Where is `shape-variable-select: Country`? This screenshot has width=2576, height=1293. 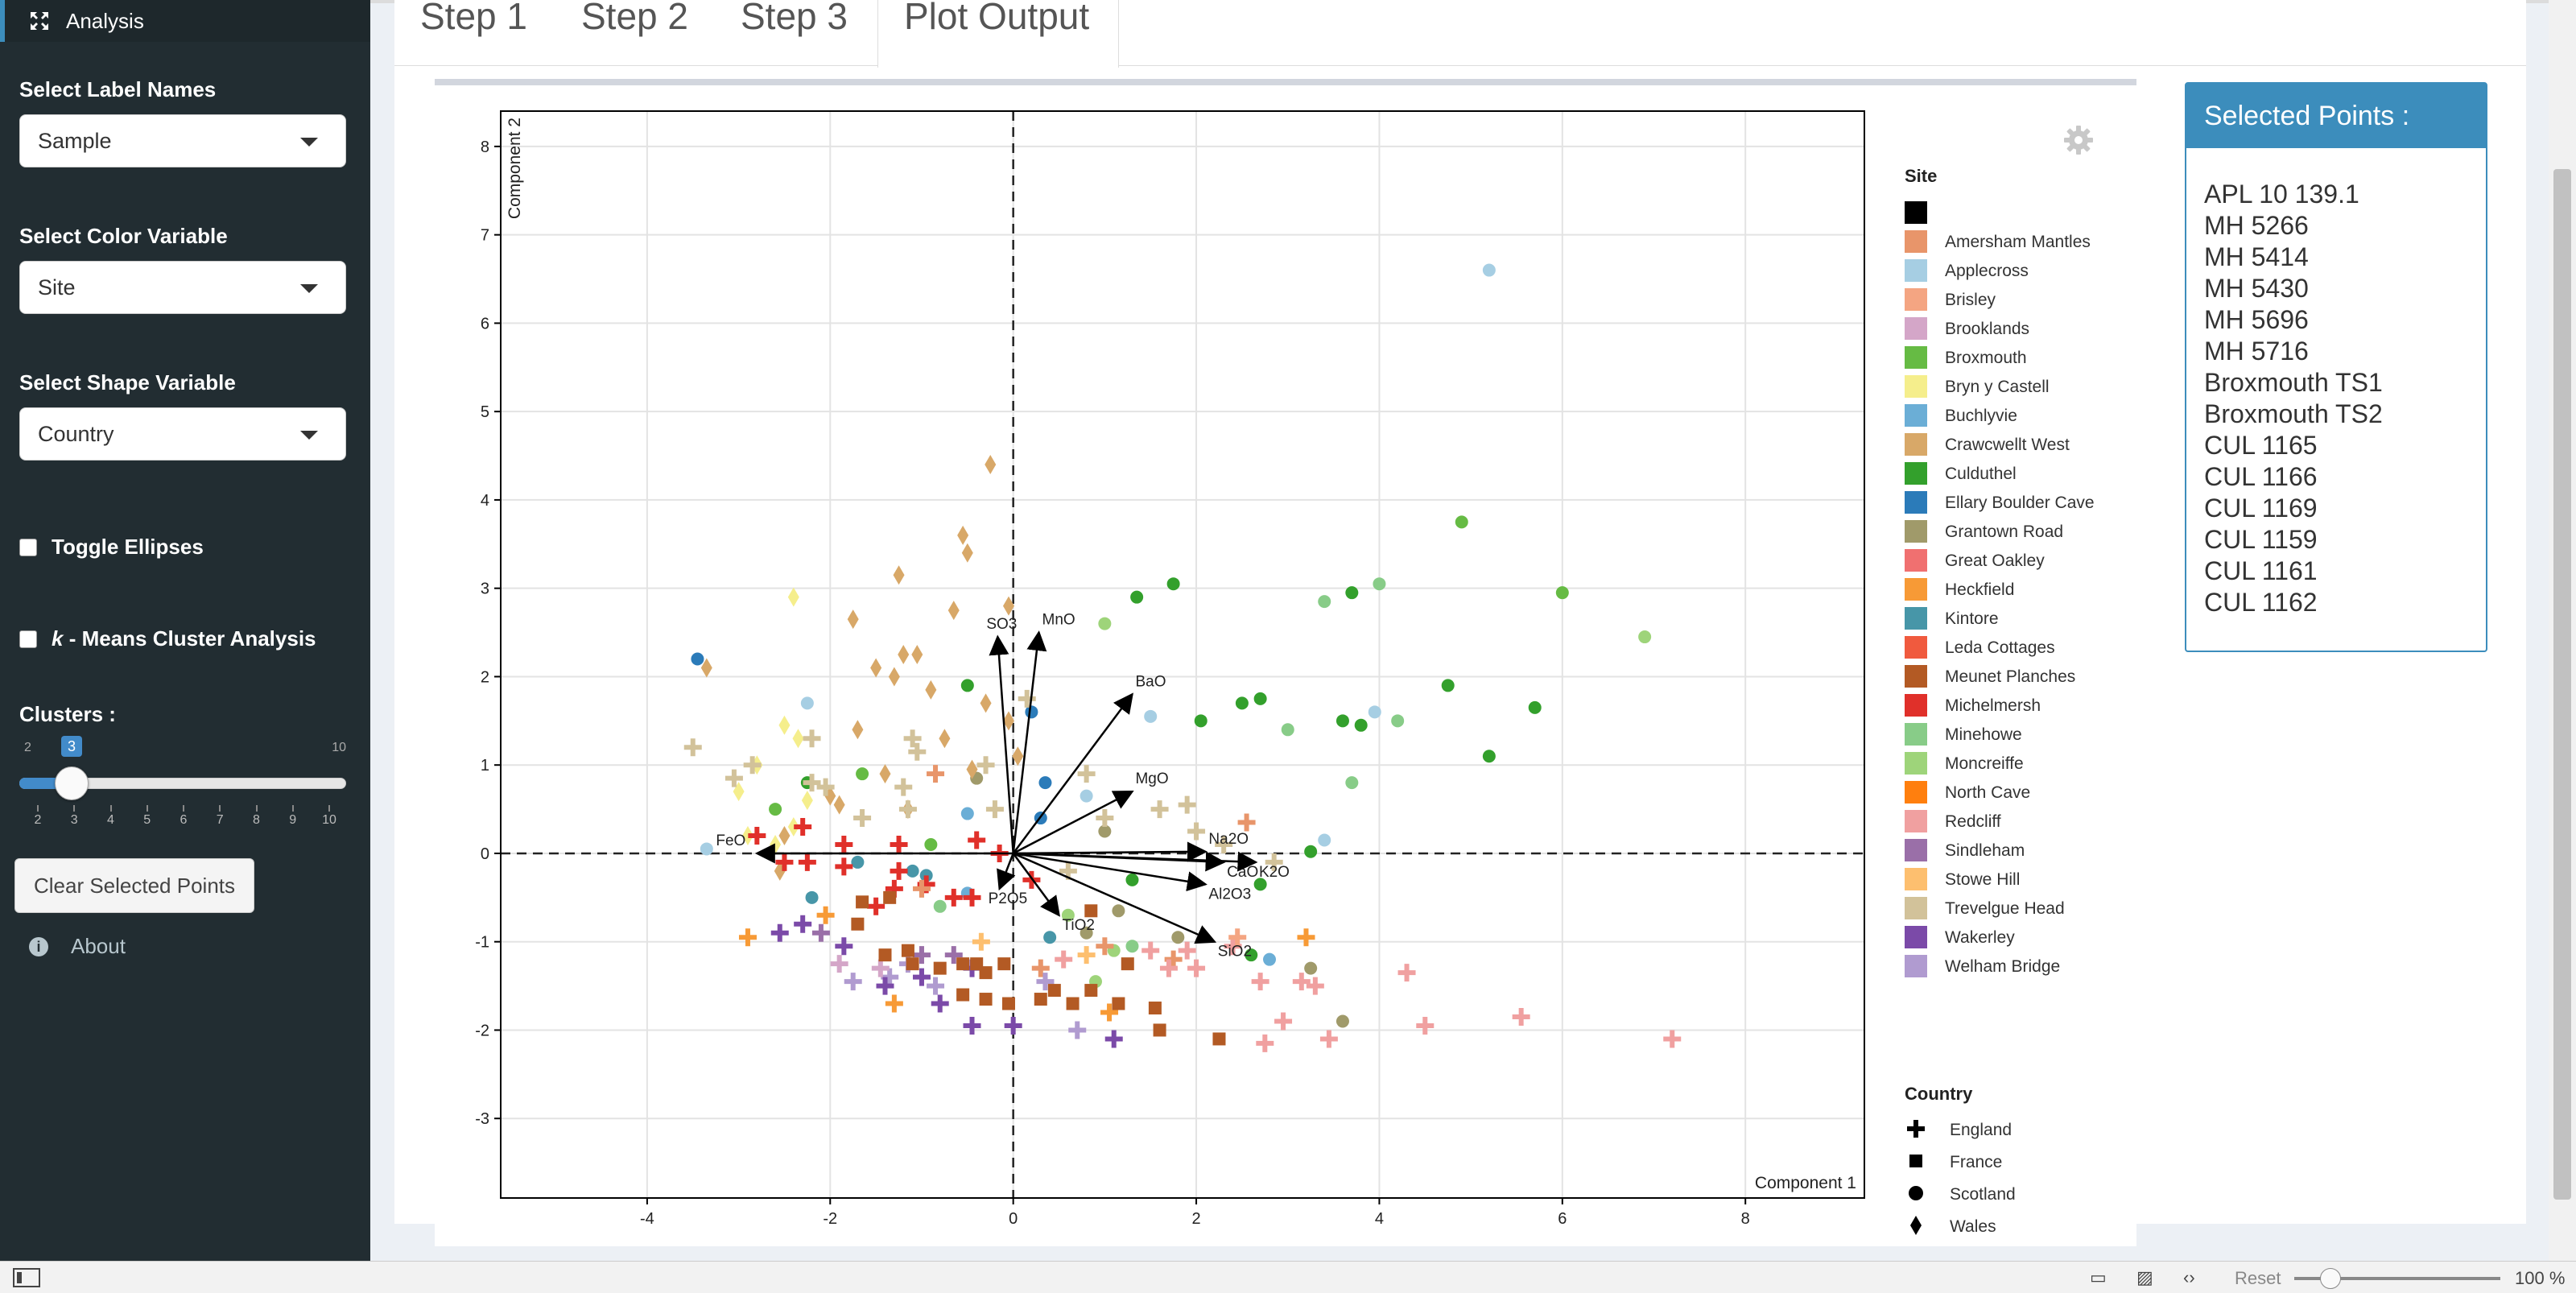
shape-variable-select: Country is located at coordinates (182, 434).